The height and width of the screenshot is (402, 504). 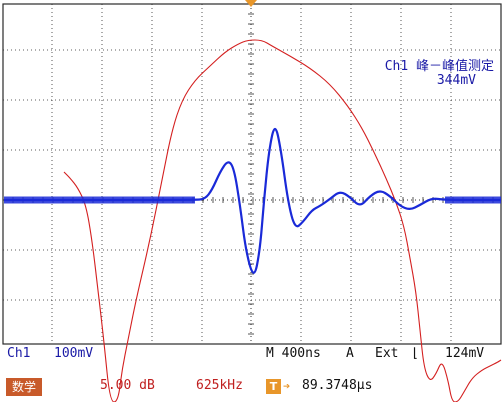 I want to click on measurement-title: Ch1 峰－峰值测定, so click(x=439, y=66).